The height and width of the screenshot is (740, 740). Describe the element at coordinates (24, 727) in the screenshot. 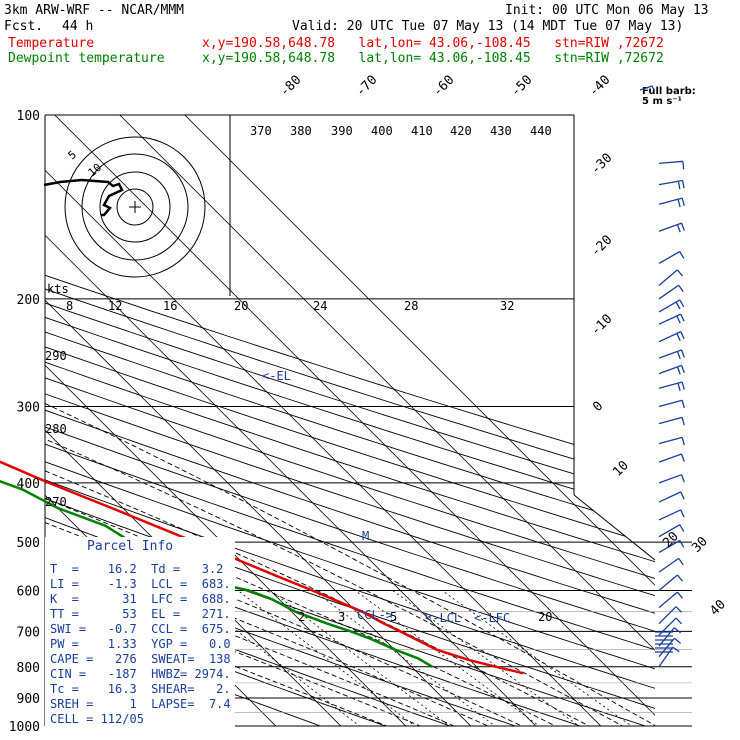

I see `pressure-tick-label: 1000` at that location.